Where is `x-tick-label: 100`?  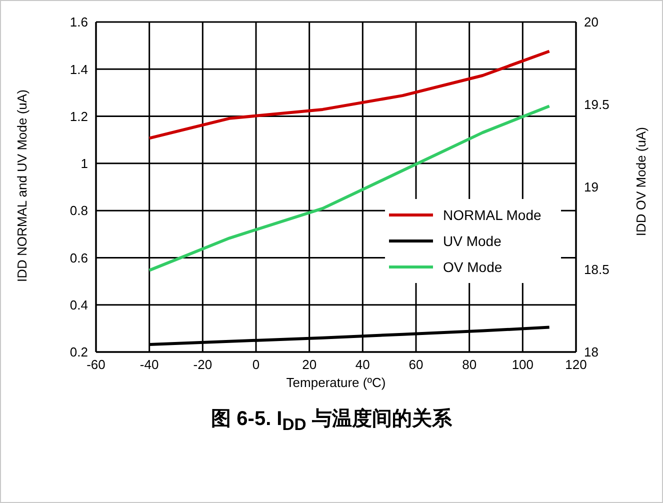
x-tick-label: 100 is located at coordinates (523, 364).